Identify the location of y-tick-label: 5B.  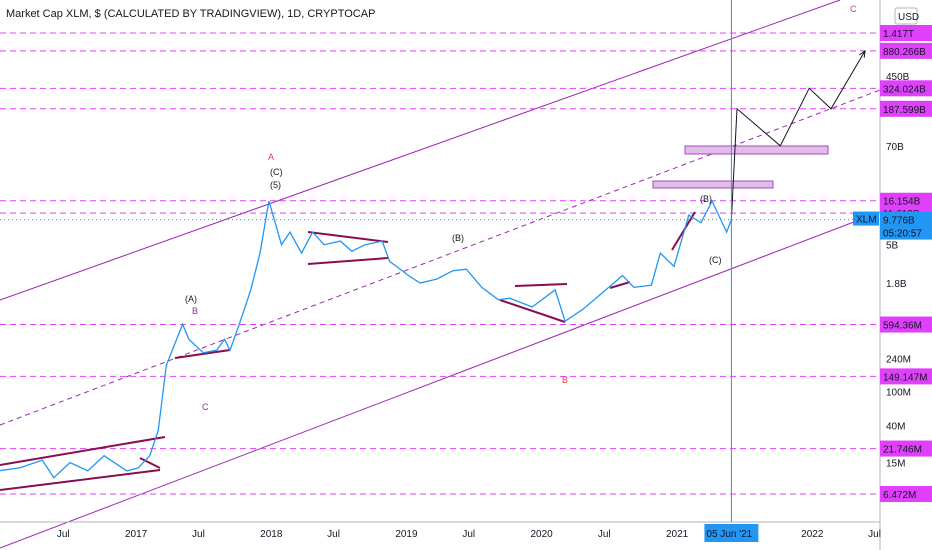
(892, 246).